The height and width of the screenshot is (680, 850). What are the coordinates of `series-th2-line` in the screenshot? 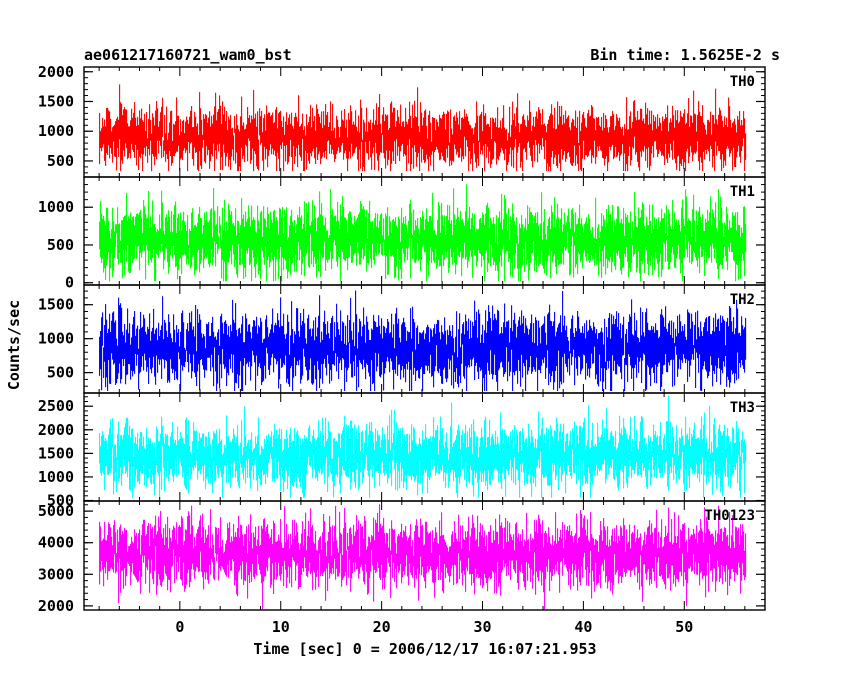 It's located at (423, 340).